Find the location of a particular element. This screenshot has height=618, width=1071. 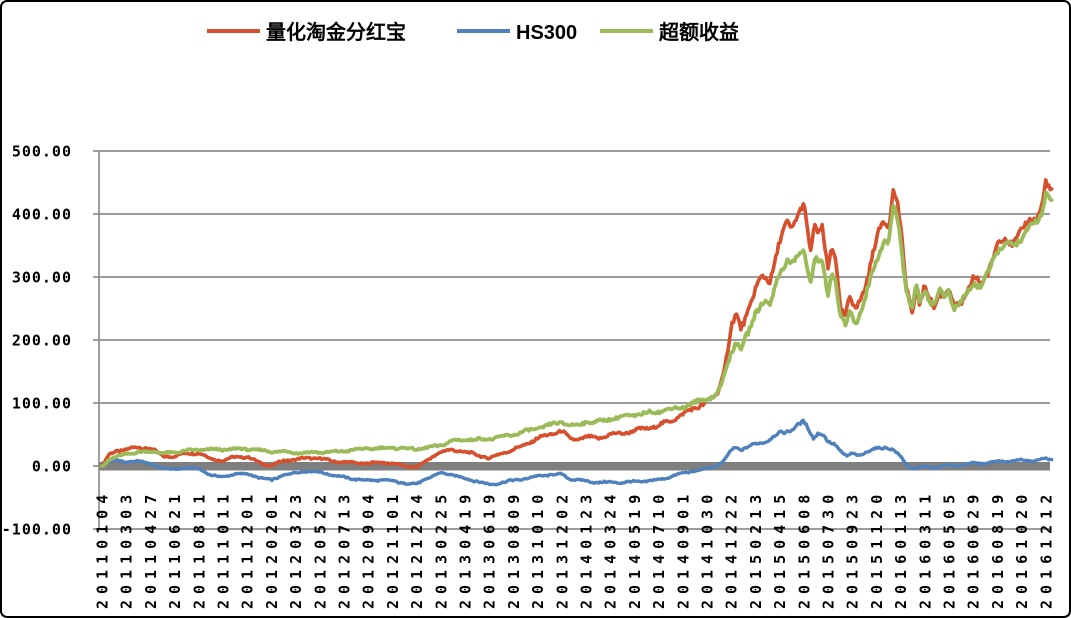

legend-label-hs300: HS300 is located at coordinates (546, 33).